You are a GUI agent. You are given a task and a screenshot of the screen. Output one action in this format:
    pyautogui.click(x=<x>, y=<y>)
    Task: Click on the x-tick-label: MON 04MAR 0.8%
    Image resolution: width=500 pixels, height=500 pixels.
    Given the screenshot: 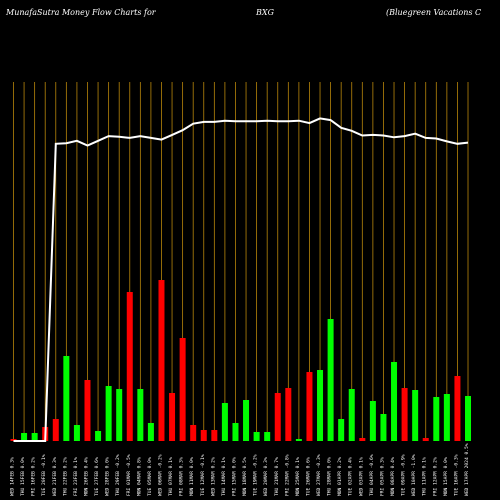 What is the action you would take?
    pyautogui.click(x=139, y=476)
    